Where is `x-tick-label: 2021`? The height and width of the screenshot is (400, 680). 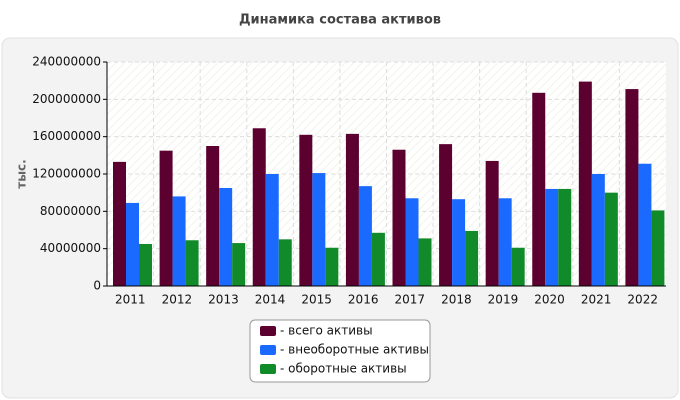
x-tick-label: 2021 is located at coordinates (596, 300).